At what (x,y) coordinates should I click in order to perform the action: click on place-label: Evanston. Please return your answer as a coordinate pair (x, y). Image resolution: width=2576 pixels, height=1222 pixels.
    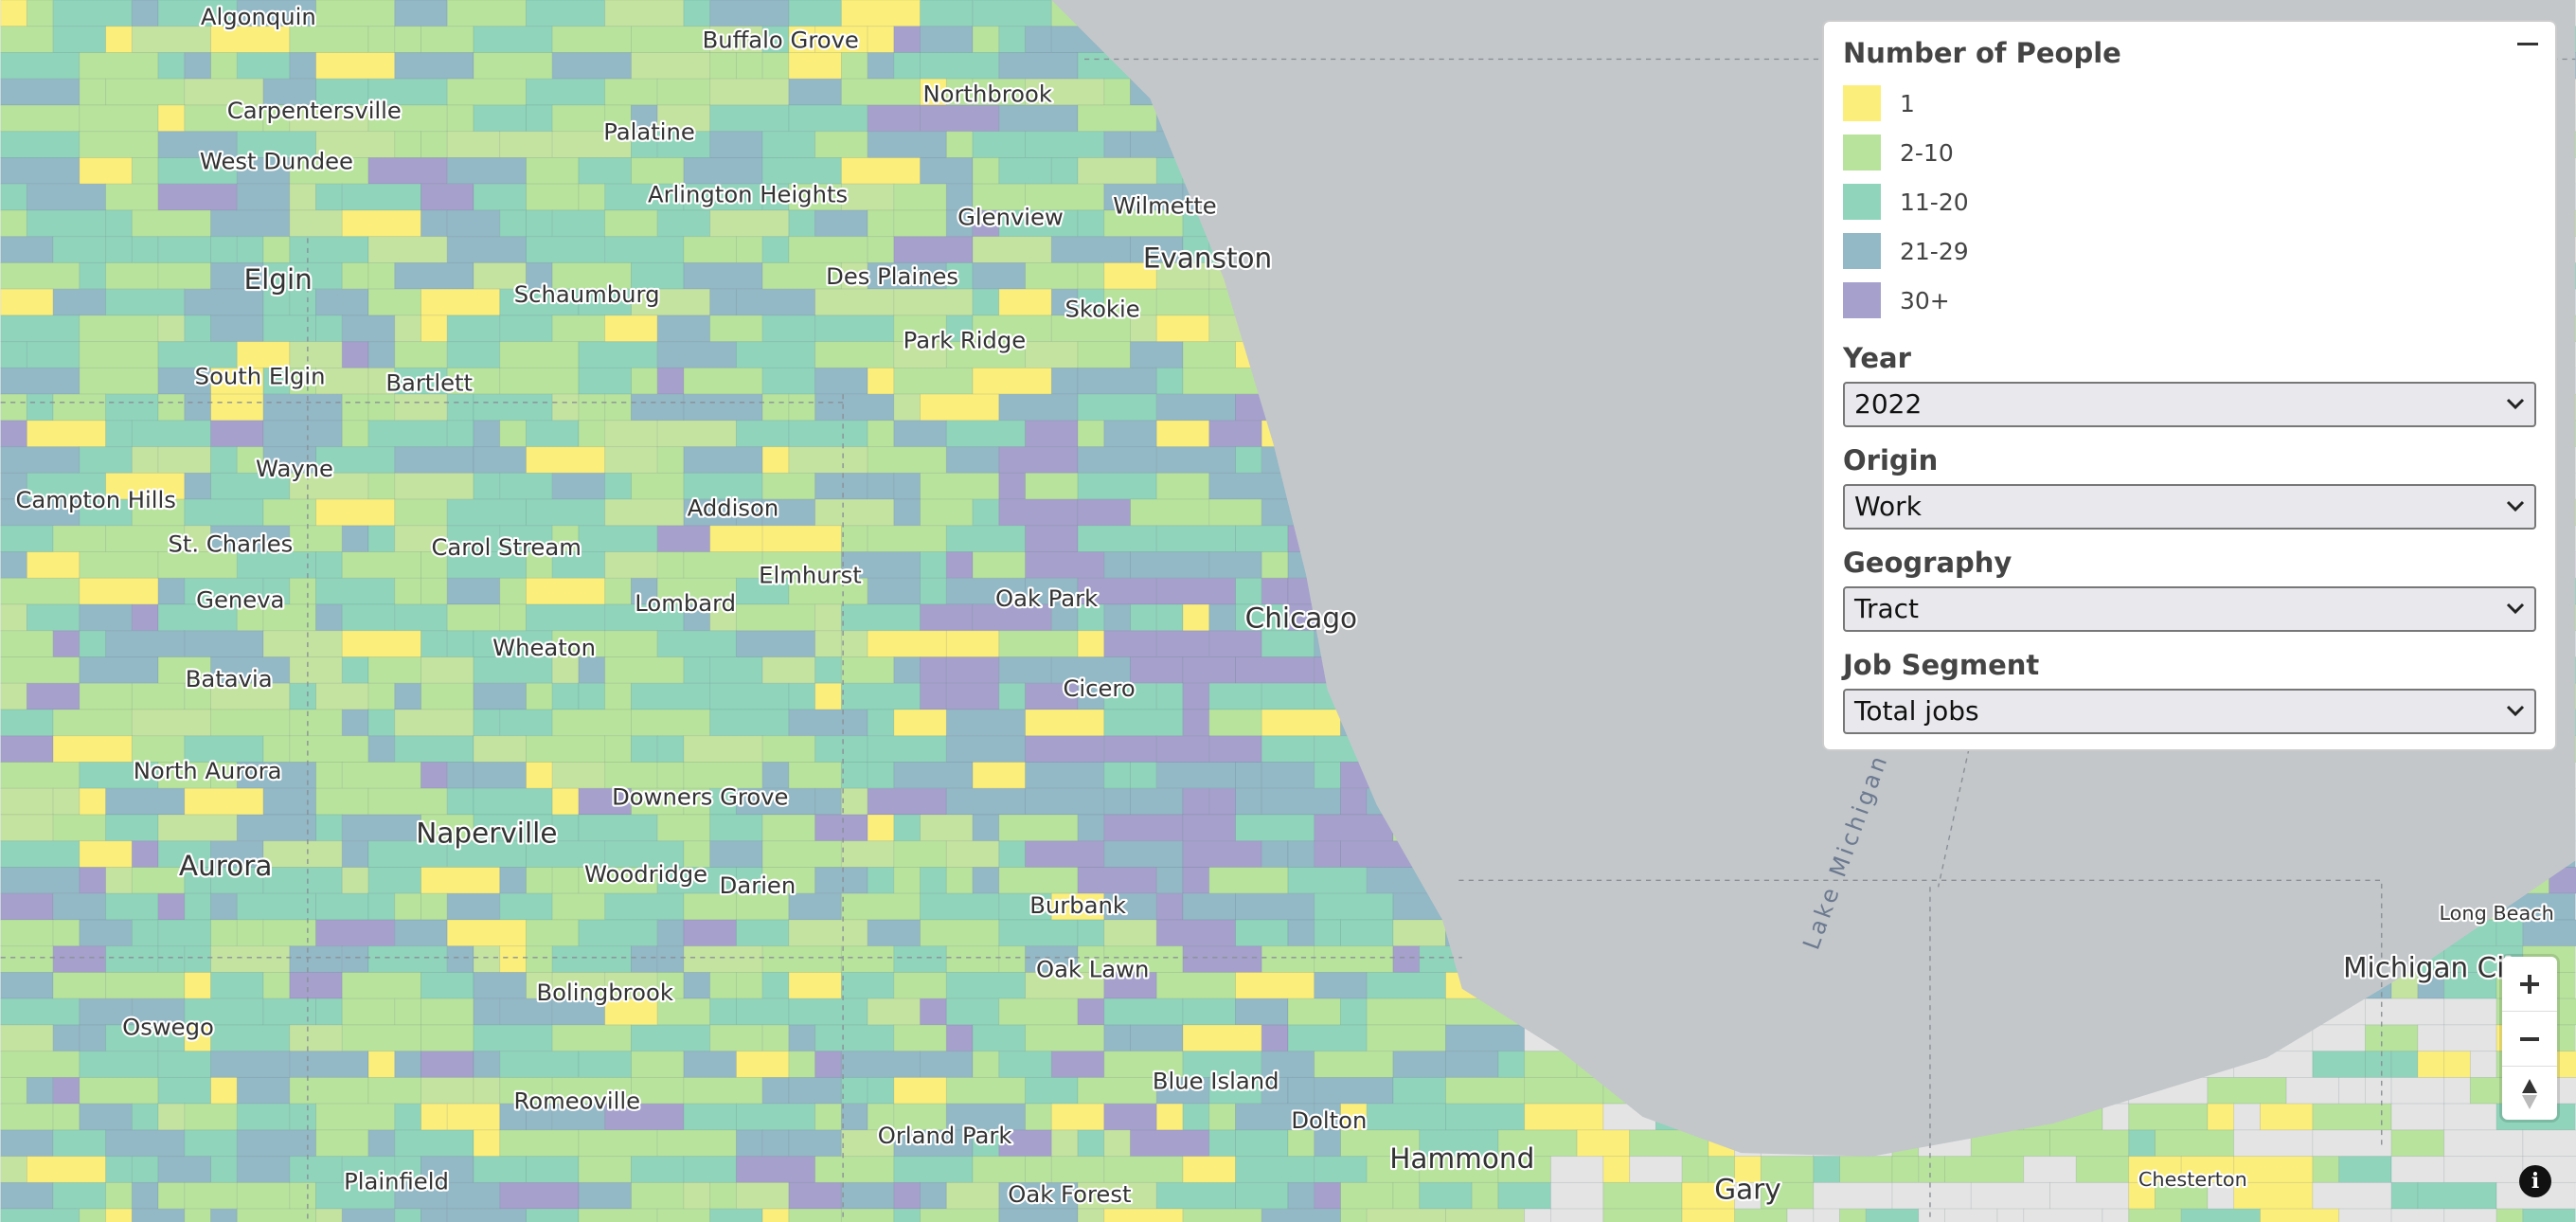
    Looking at the image, I should click on (1207, 259).